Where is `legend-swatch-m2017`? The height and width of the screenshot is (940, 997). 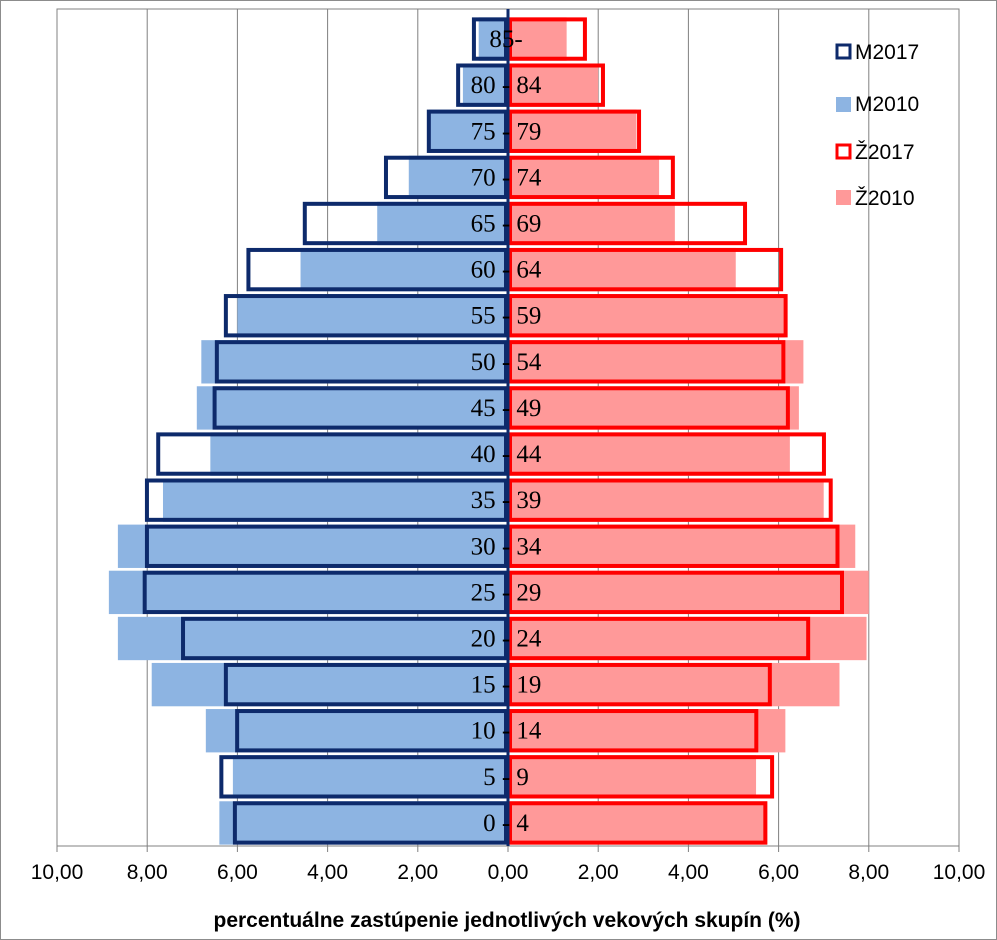 legend-swatch-m2017 is located at coordinates (843, 51).